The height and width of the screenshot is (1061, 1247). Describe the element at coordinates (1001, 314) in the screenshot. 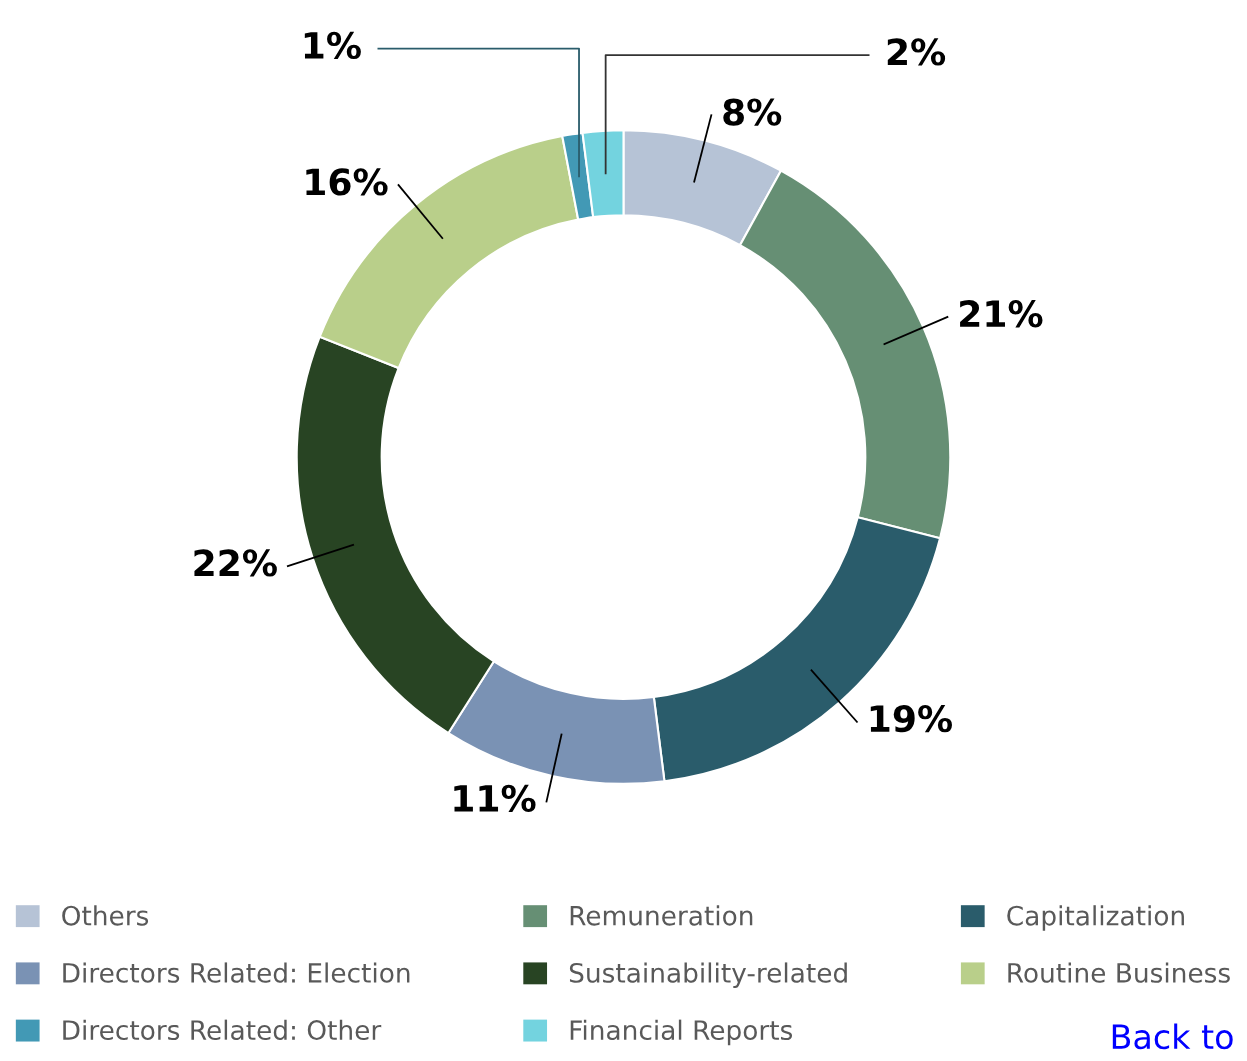

I see `data-label: 21%` at that location.